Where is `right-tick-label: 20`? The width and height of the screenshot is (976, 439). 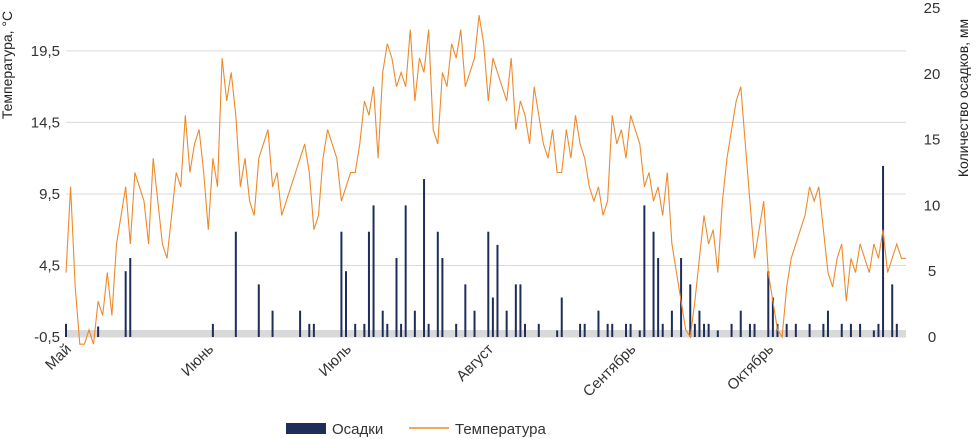 right-tick-label: 20 is located at coordinates (932, 74).